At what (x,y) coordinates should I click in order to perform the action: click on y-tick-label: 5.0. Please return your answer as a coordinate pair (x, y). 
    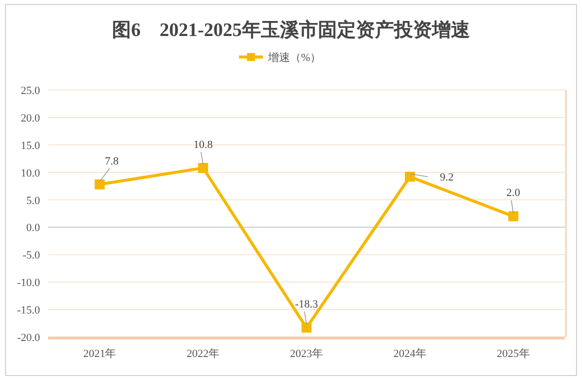
    Looking at the image, I should click on (33, 200).